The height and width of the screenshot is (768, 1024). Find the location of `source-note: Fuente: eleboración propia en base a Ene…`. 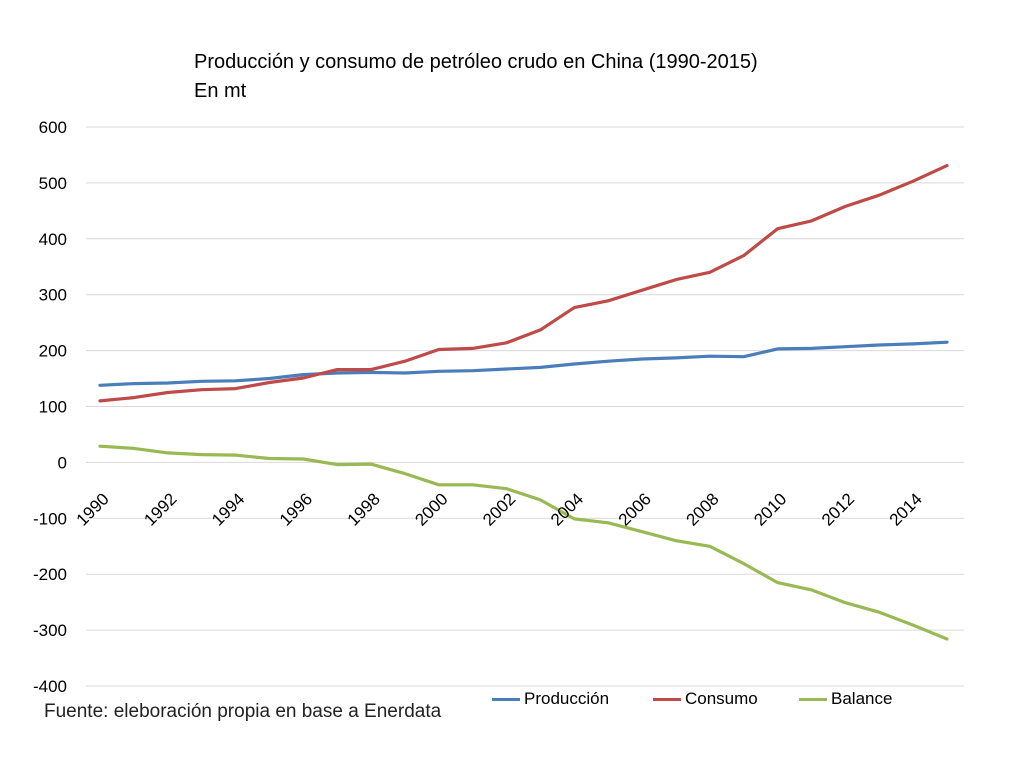

source-note: Fuente: eleboración propia en base a Ene… is located at coordinates (243, 711).